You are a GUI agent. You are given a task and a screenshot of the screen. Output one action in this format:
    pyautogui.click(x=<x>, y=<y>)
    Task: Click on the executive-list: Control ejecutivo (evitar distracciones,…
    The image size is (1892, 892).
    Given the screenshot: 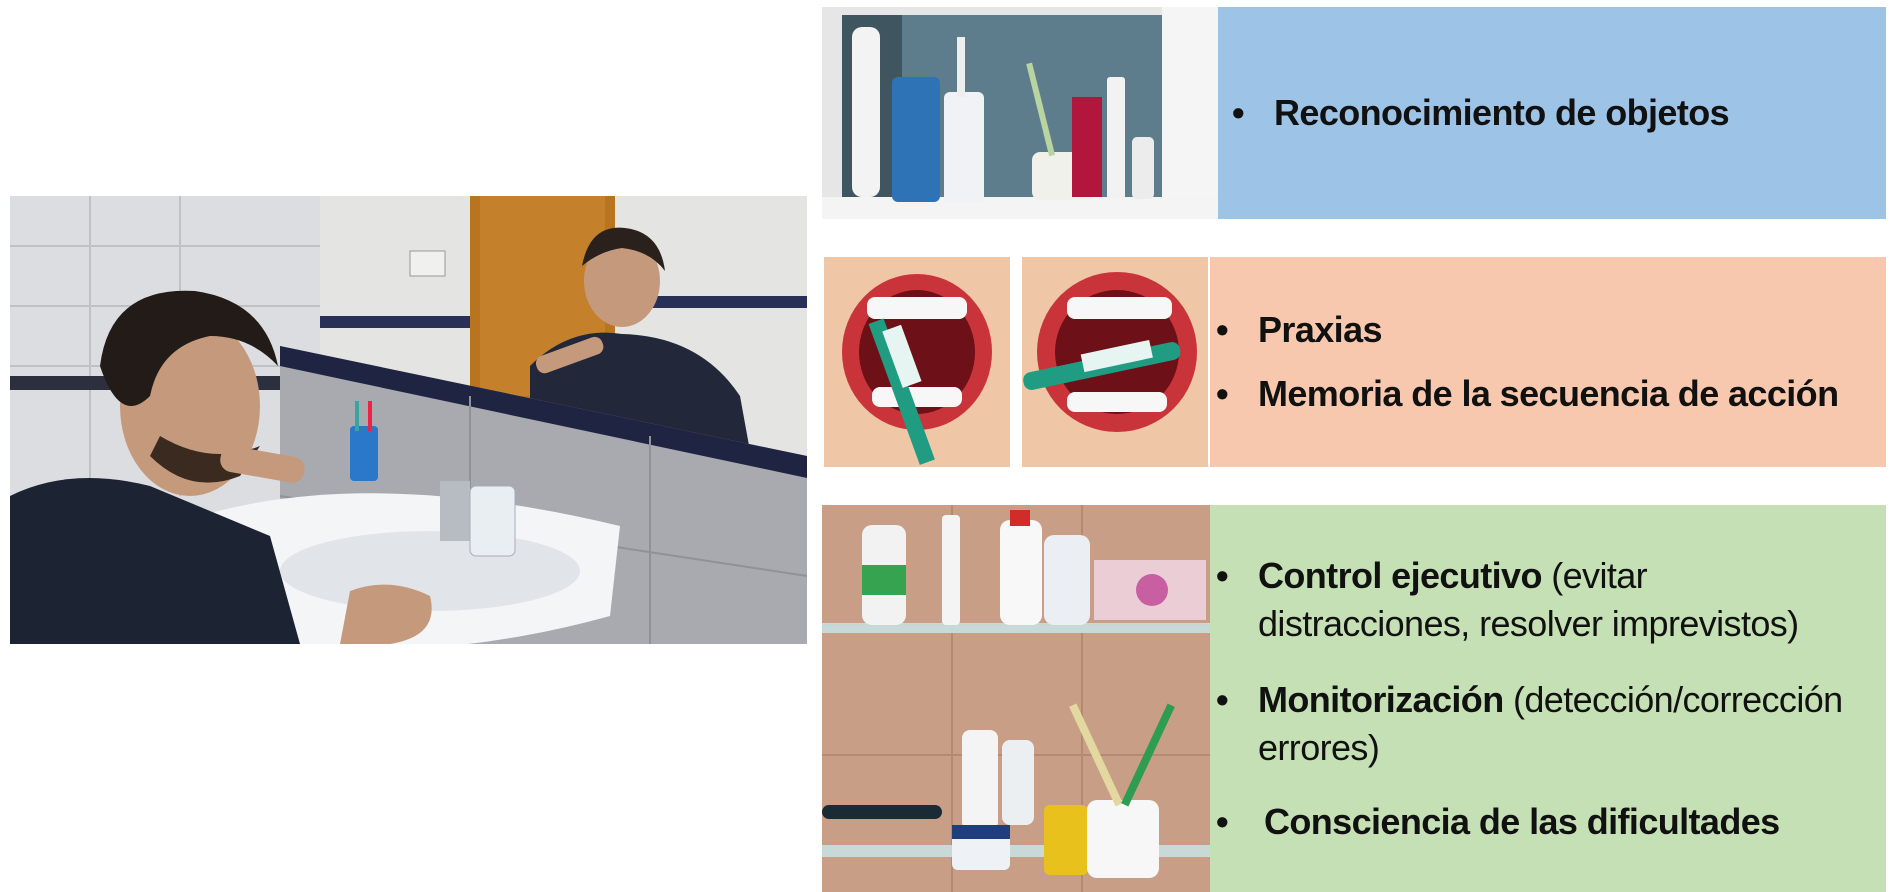 What is the action you would take?
    pyautogui.click(x=1534, y=699)
    